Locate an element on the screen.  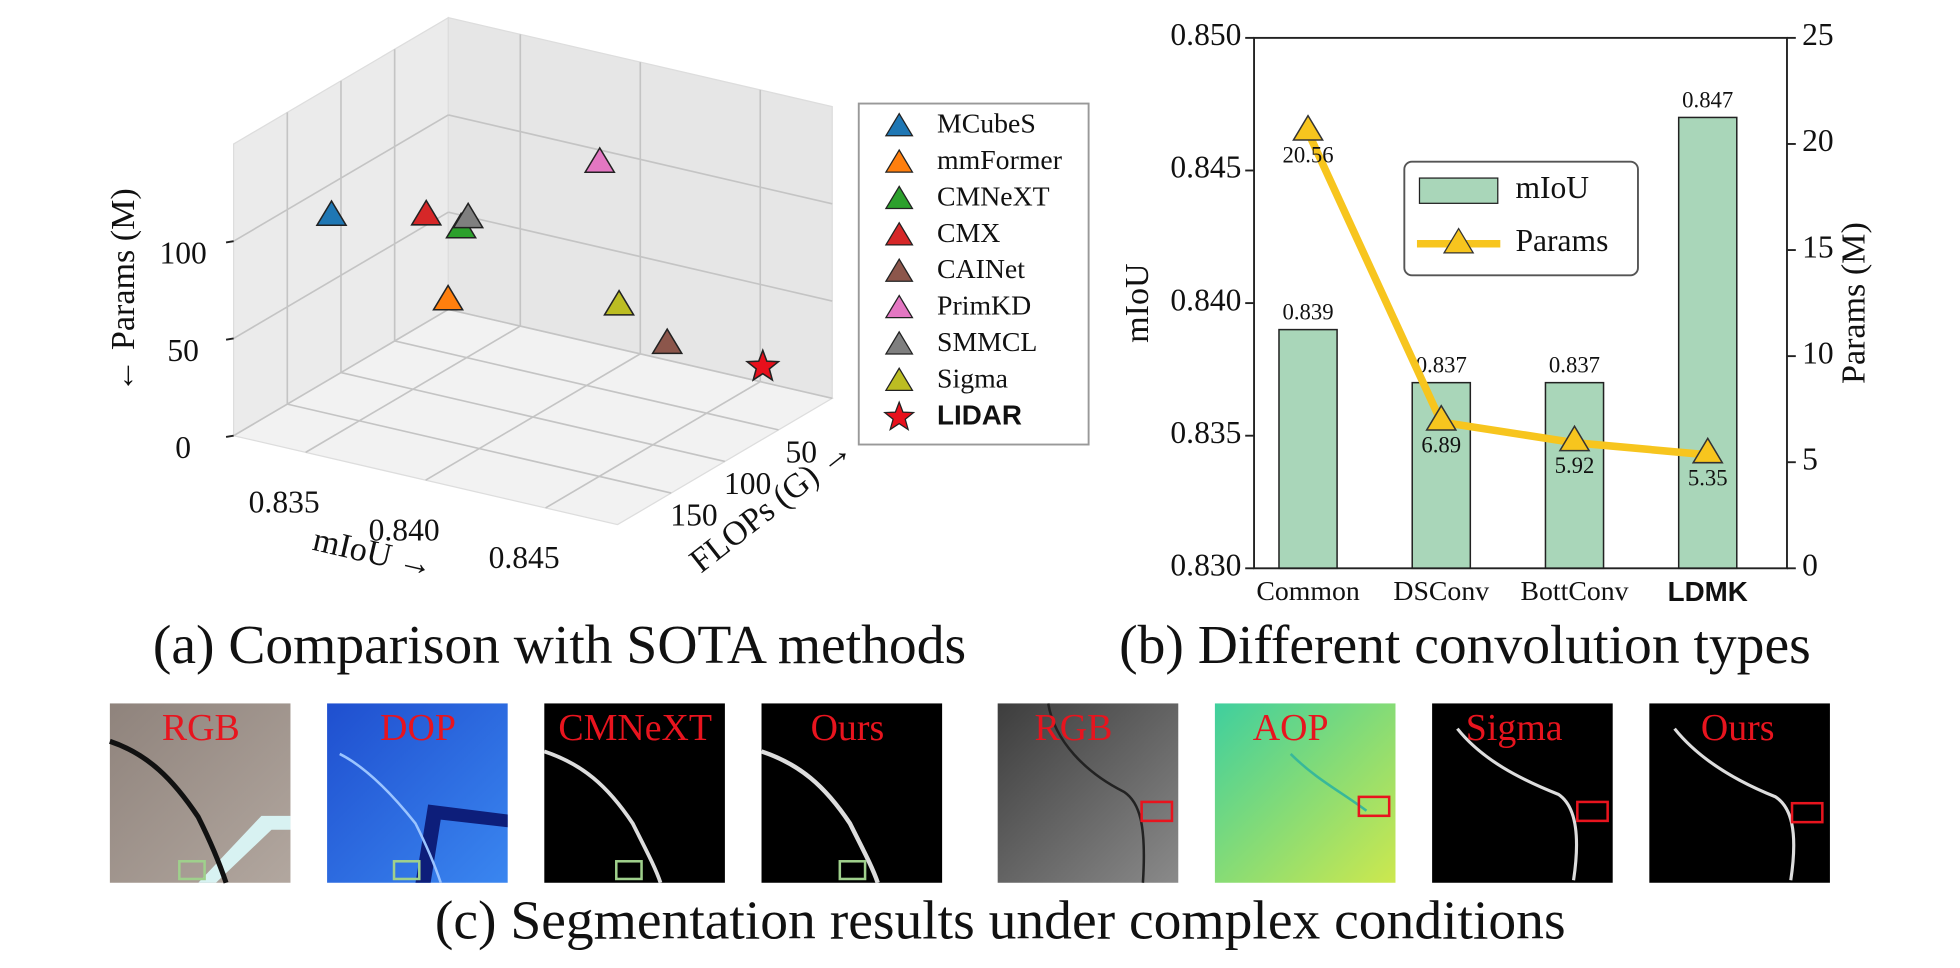
x-tick-label: LDMK is located at coordinates (1708, 591).